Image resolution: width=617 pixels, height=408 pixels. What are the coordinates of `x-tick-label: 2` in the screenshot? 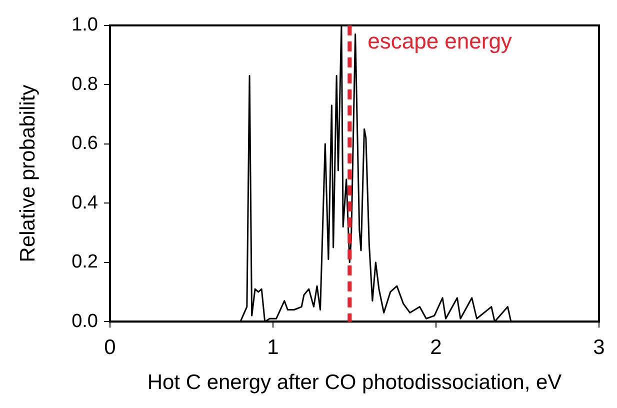 It's located at (436, 347).